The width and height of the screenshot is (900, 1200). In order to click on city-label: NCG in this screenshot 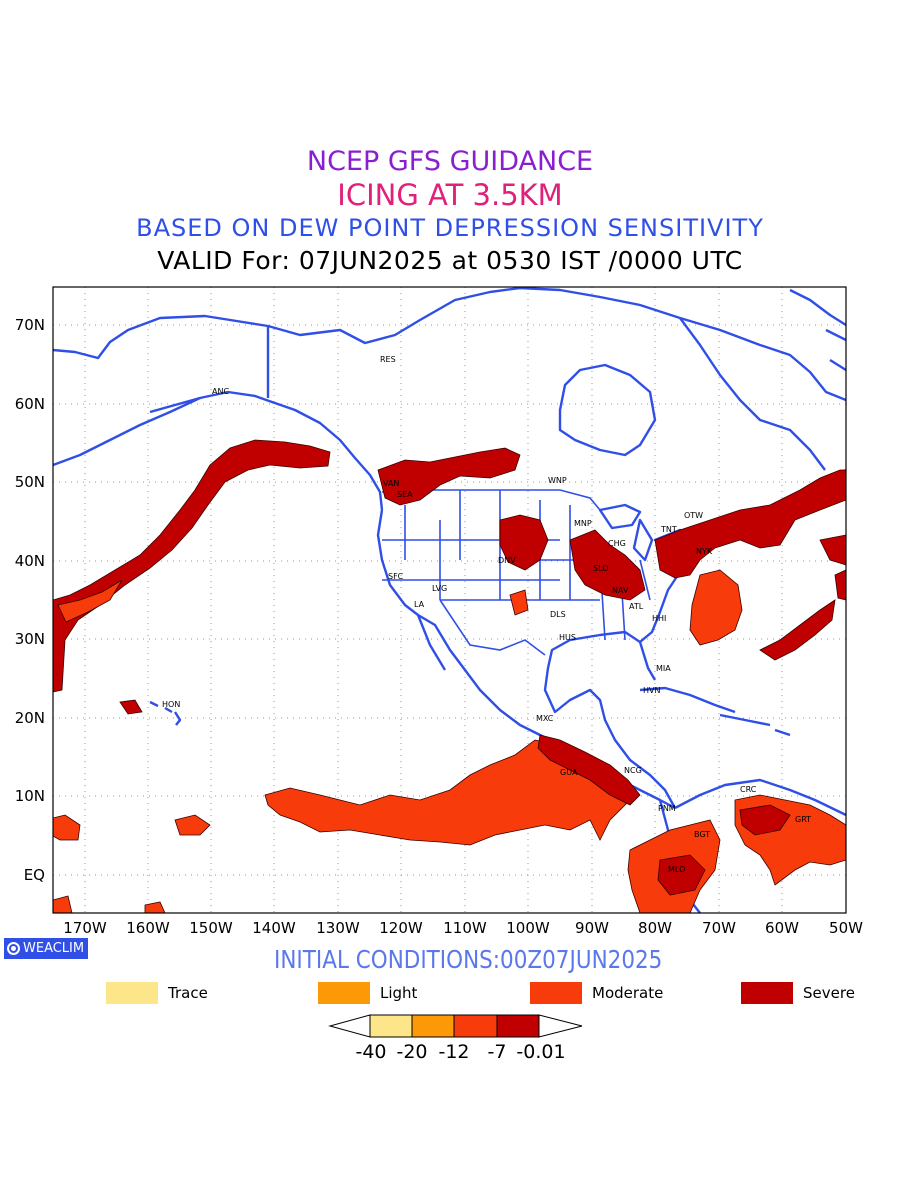, I will do `click(633, 770)`.